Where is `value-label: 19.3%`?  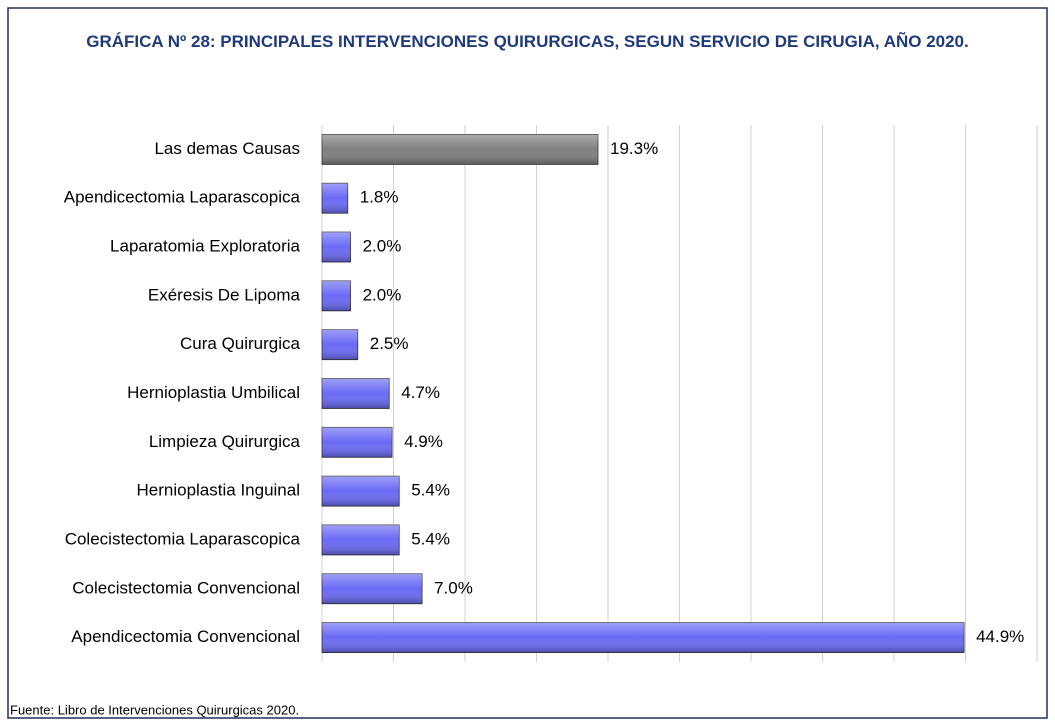 value-label: 19.3% is located at coordinates (634, 148).